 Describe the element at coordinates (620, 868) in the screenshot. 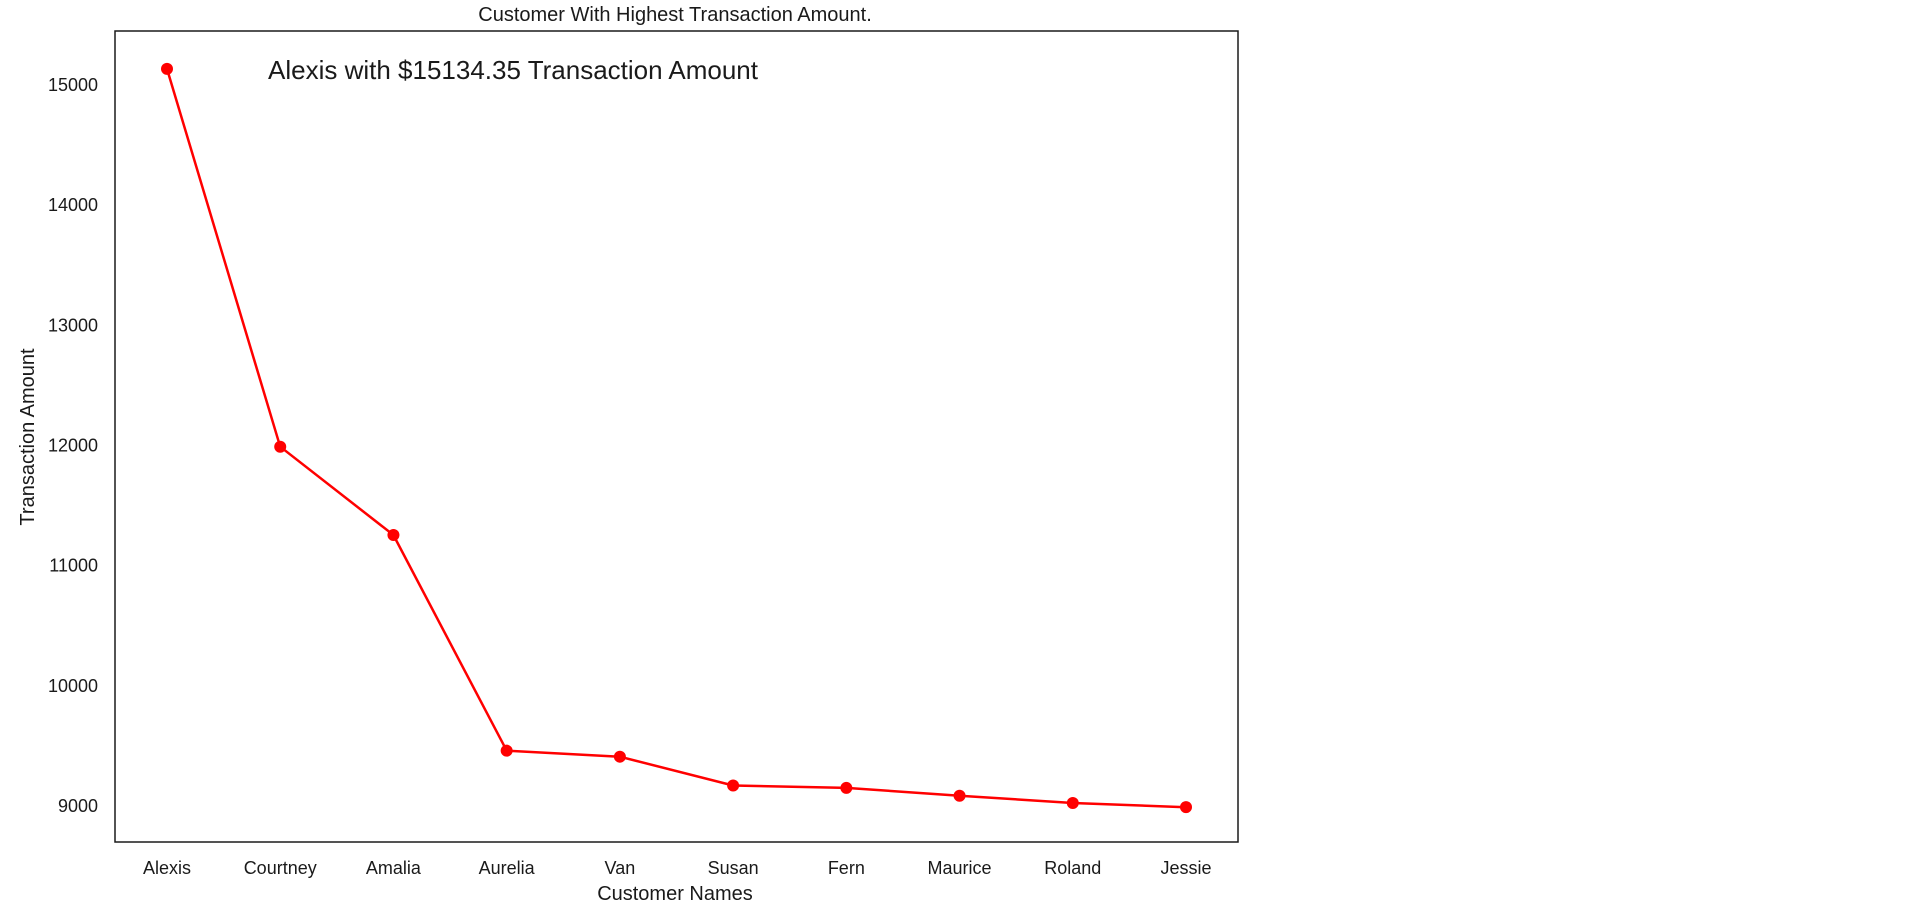

I see `x-tick-label: Van` at that location.